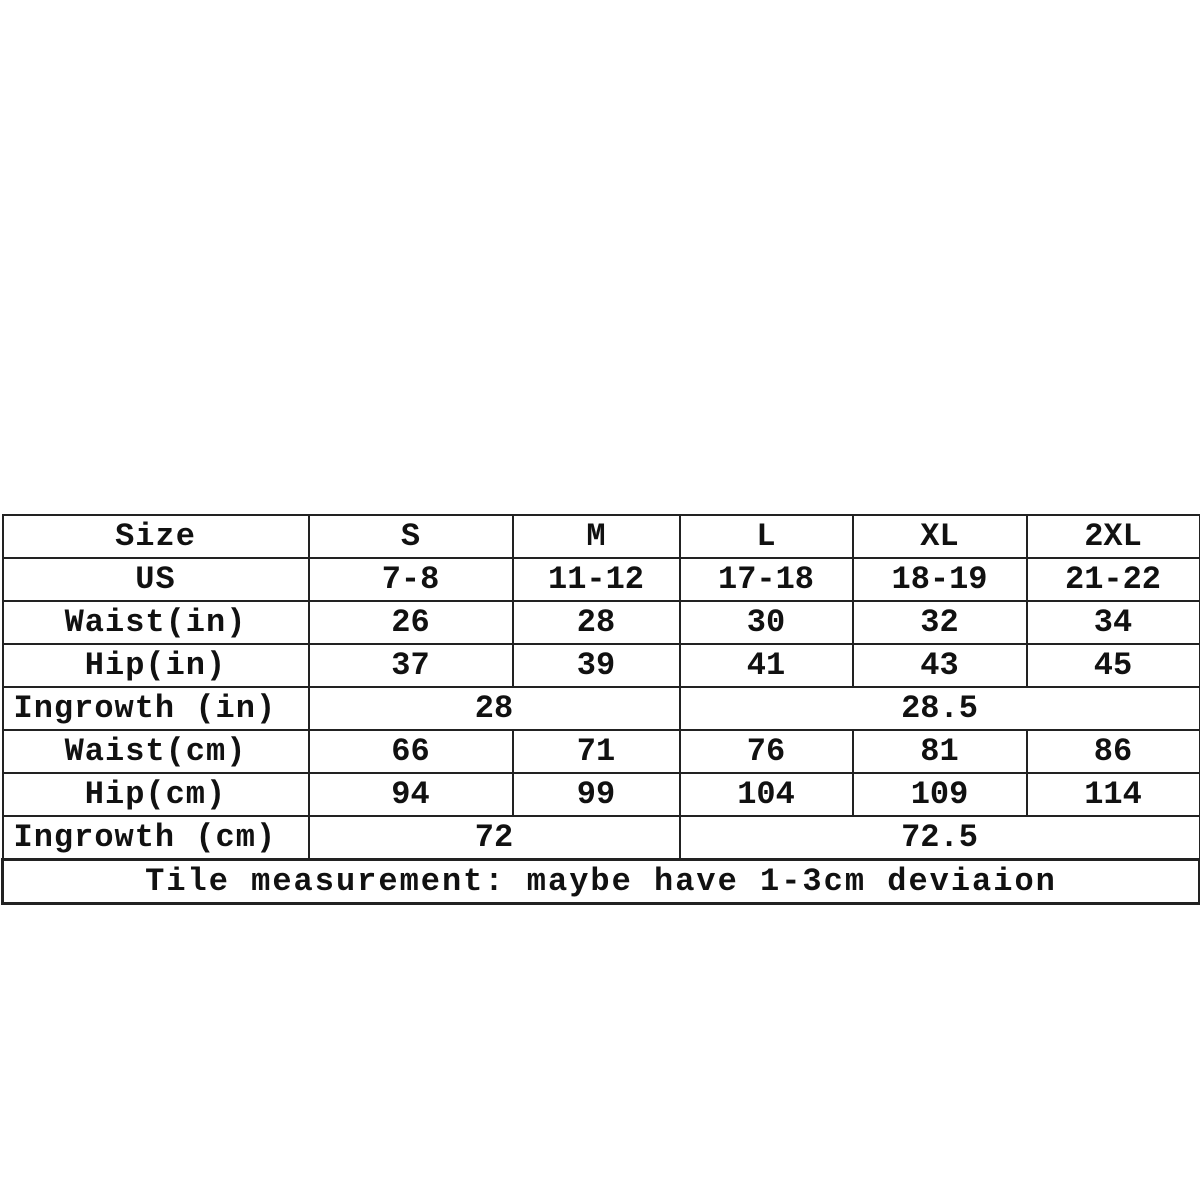 The height and width of the screenshot is (1200, 1200). I want to click on cell: 34, so click(1112, 622).